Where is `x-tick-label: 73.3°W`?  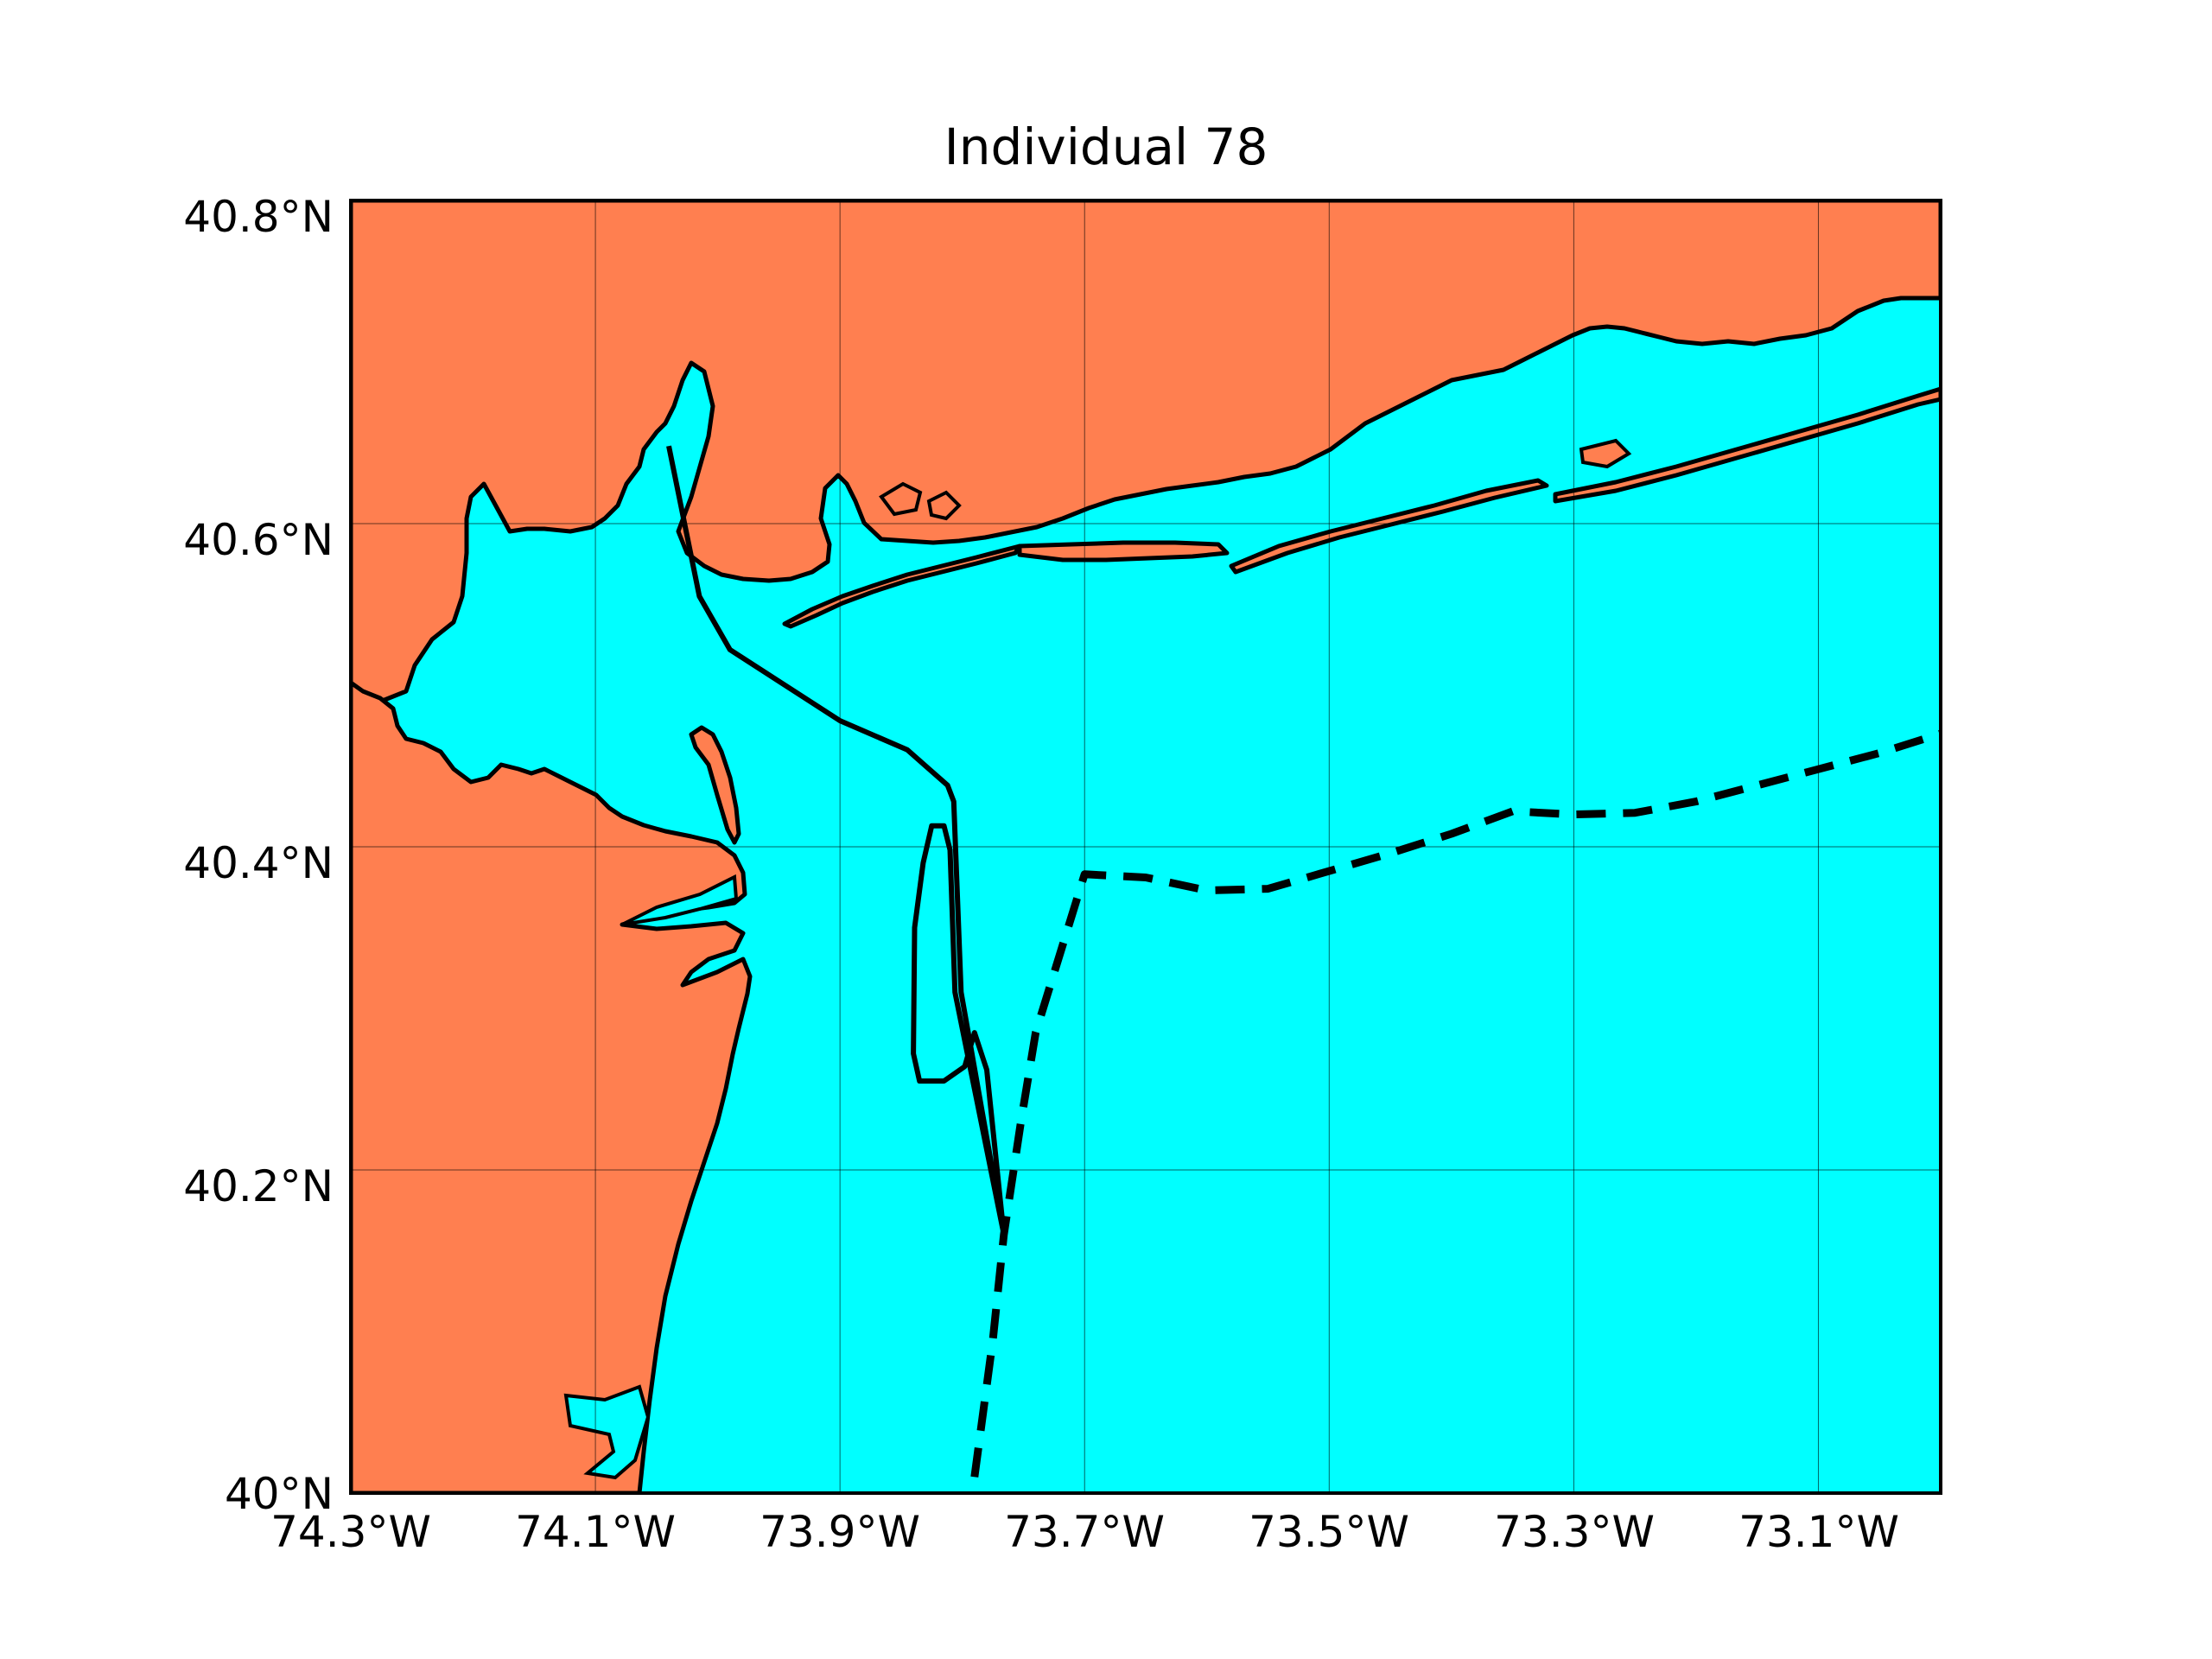 x-tick-label: 73.3°W is located at coordinates (1574, 1532).